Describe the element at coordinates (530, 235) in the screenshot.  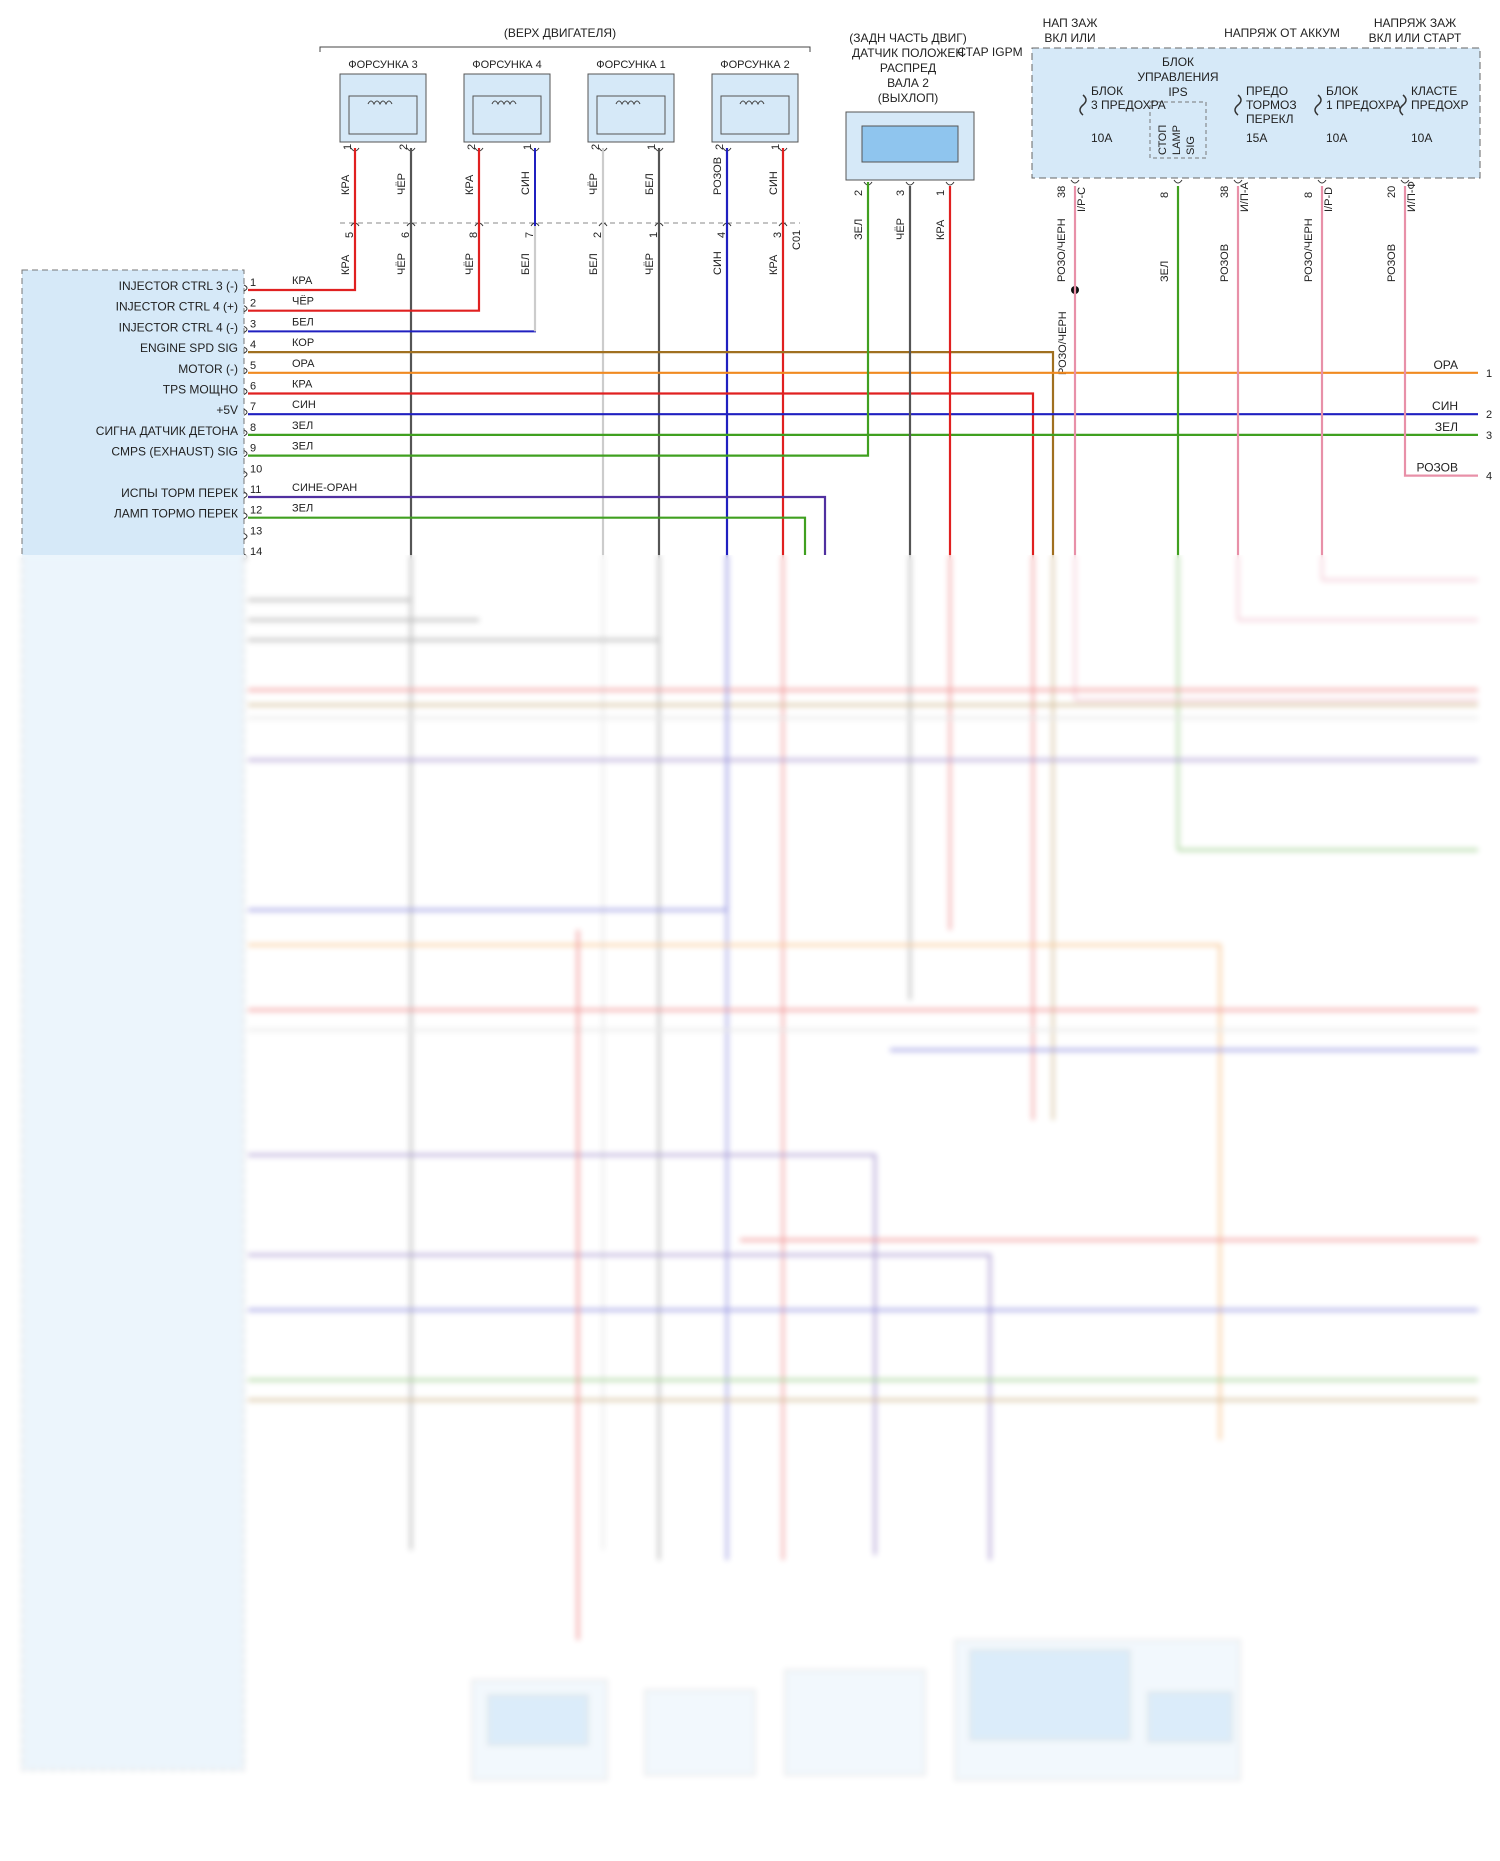
I see `c01-pin-7: 7` at that location.